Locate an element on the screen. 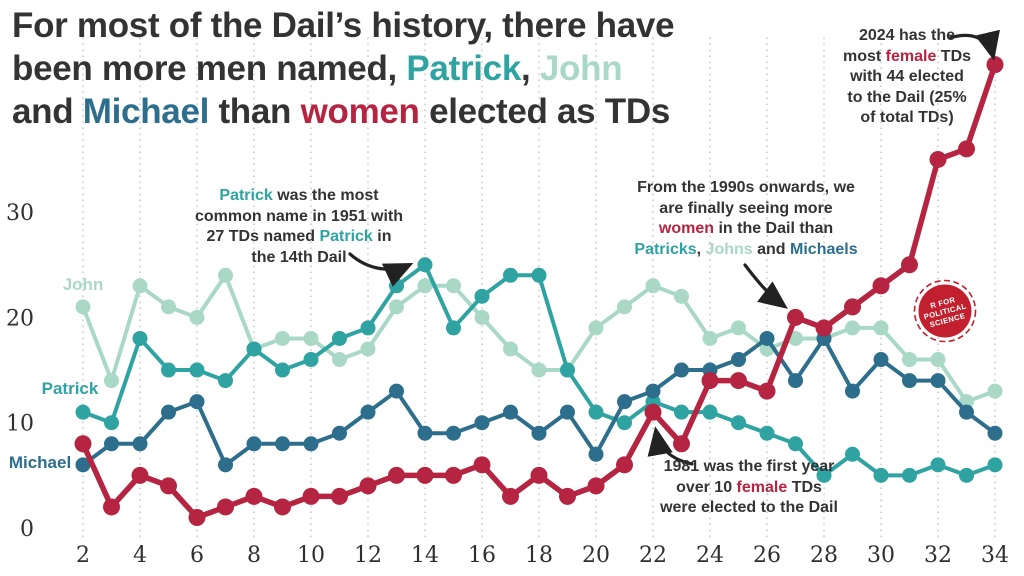 This screenshot has height=576, width=1024. text-segment: with 44 elected is located at coordinates (907, 76).